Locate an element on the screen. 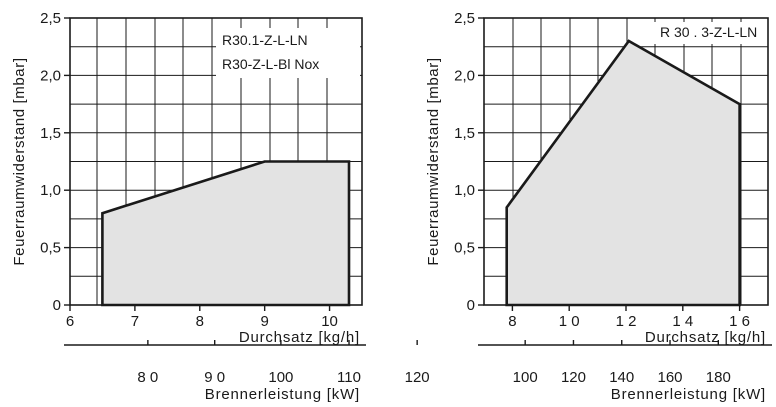  legend-label: R30.1-Z-L-LN is located at coordinates (265, 40).